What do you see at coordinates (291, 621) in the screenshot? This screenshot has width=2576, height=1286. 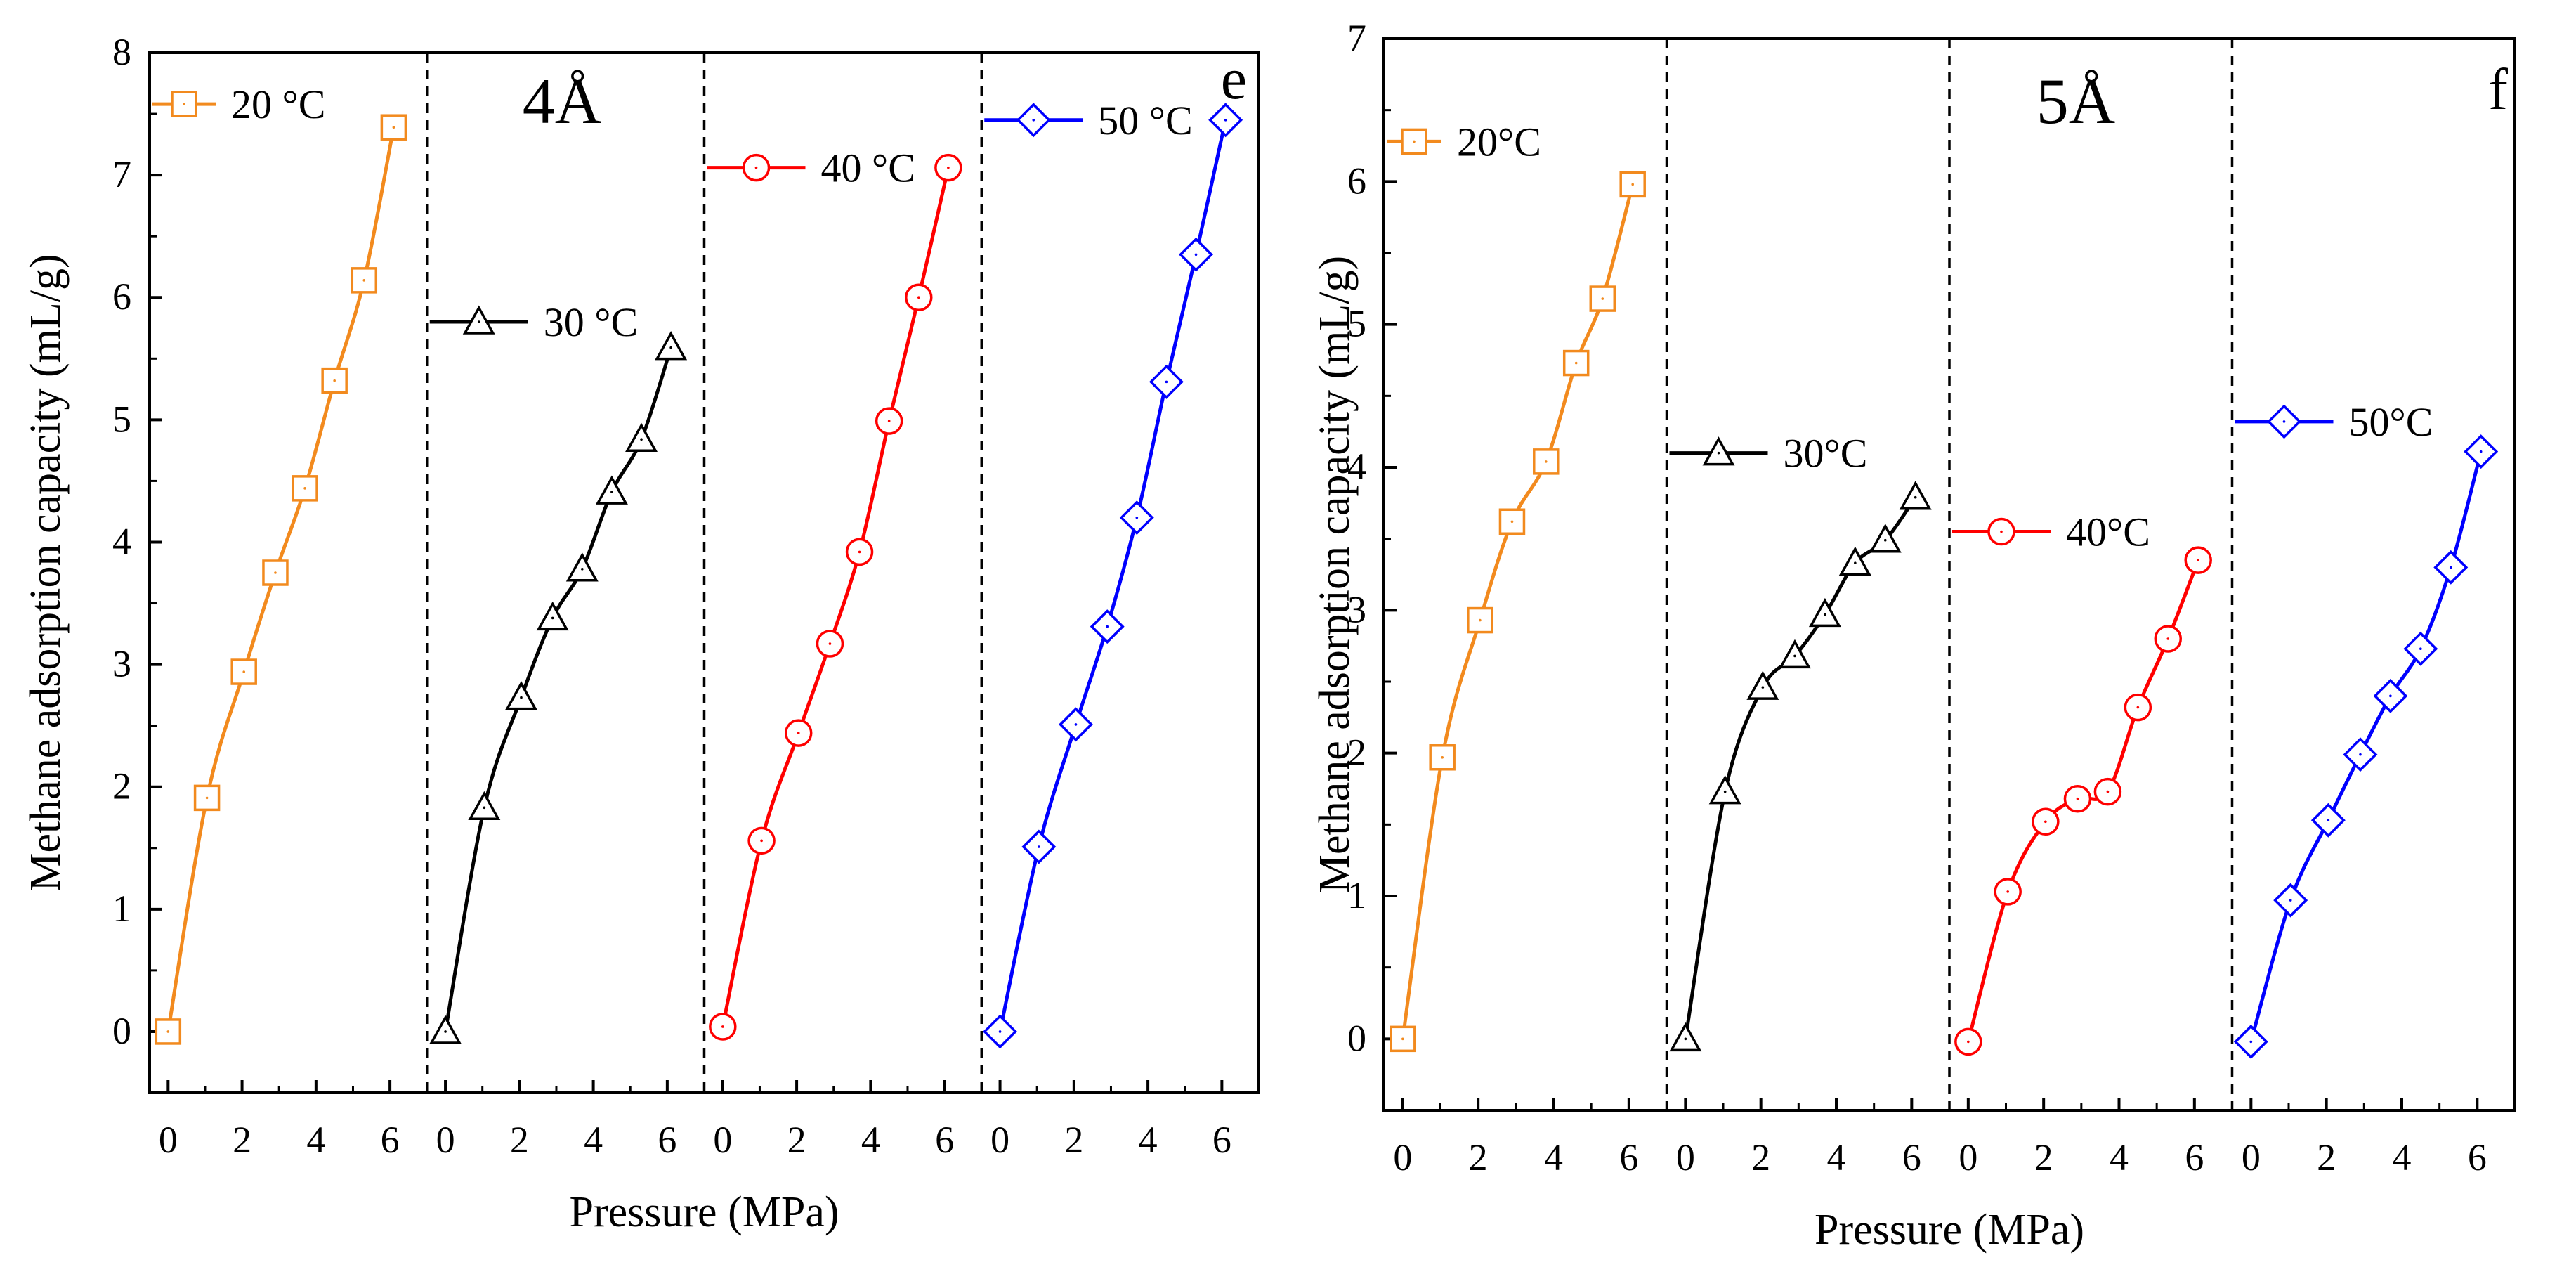 I see `series-0: 0 2 4 6 20 °C` at bounding box center [291, 621].